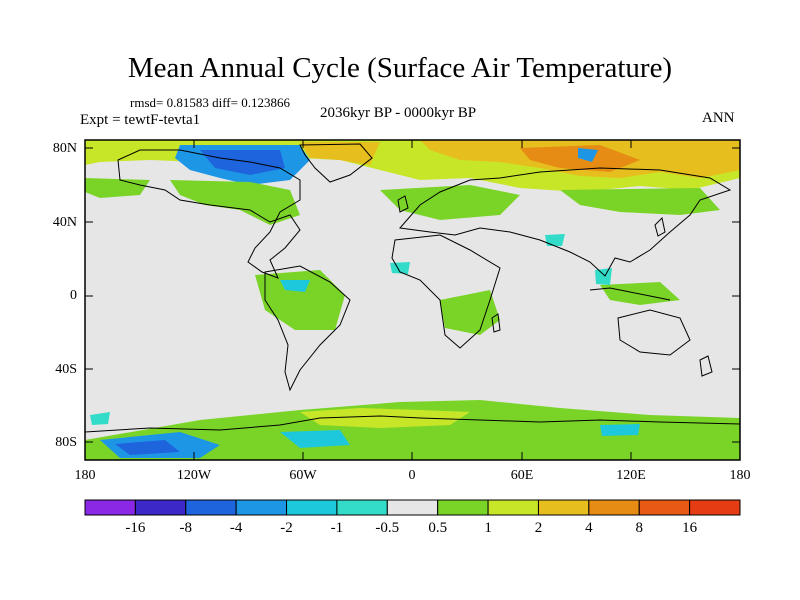 This screenshot has height=600, width=800. What do you see at coordinates (66, 442) in the screenshot?
I see `lat-label: 80S` at bounding box center [66, 442].